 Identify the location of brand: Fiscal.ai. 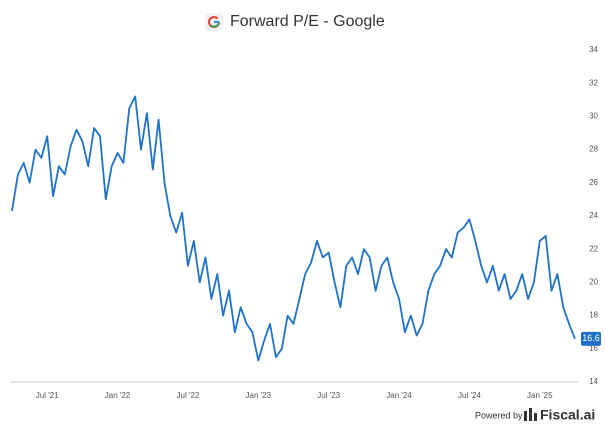
(567, 415).